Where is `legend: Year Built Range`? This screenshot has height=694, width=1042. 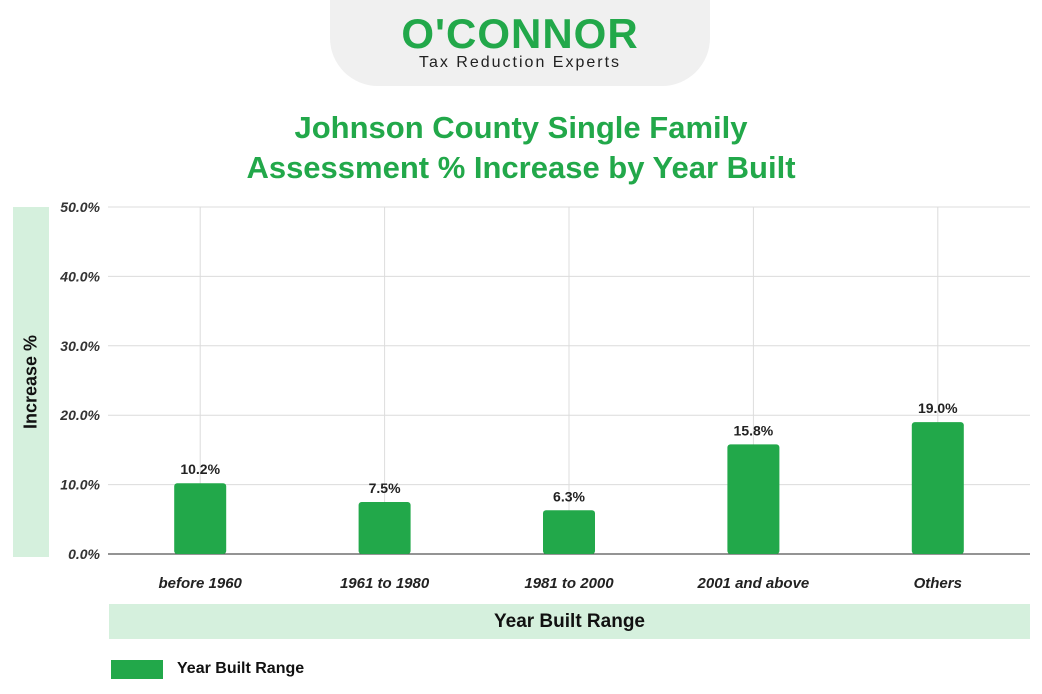
legend: Year Built Range is located at coordinates (207, 669).